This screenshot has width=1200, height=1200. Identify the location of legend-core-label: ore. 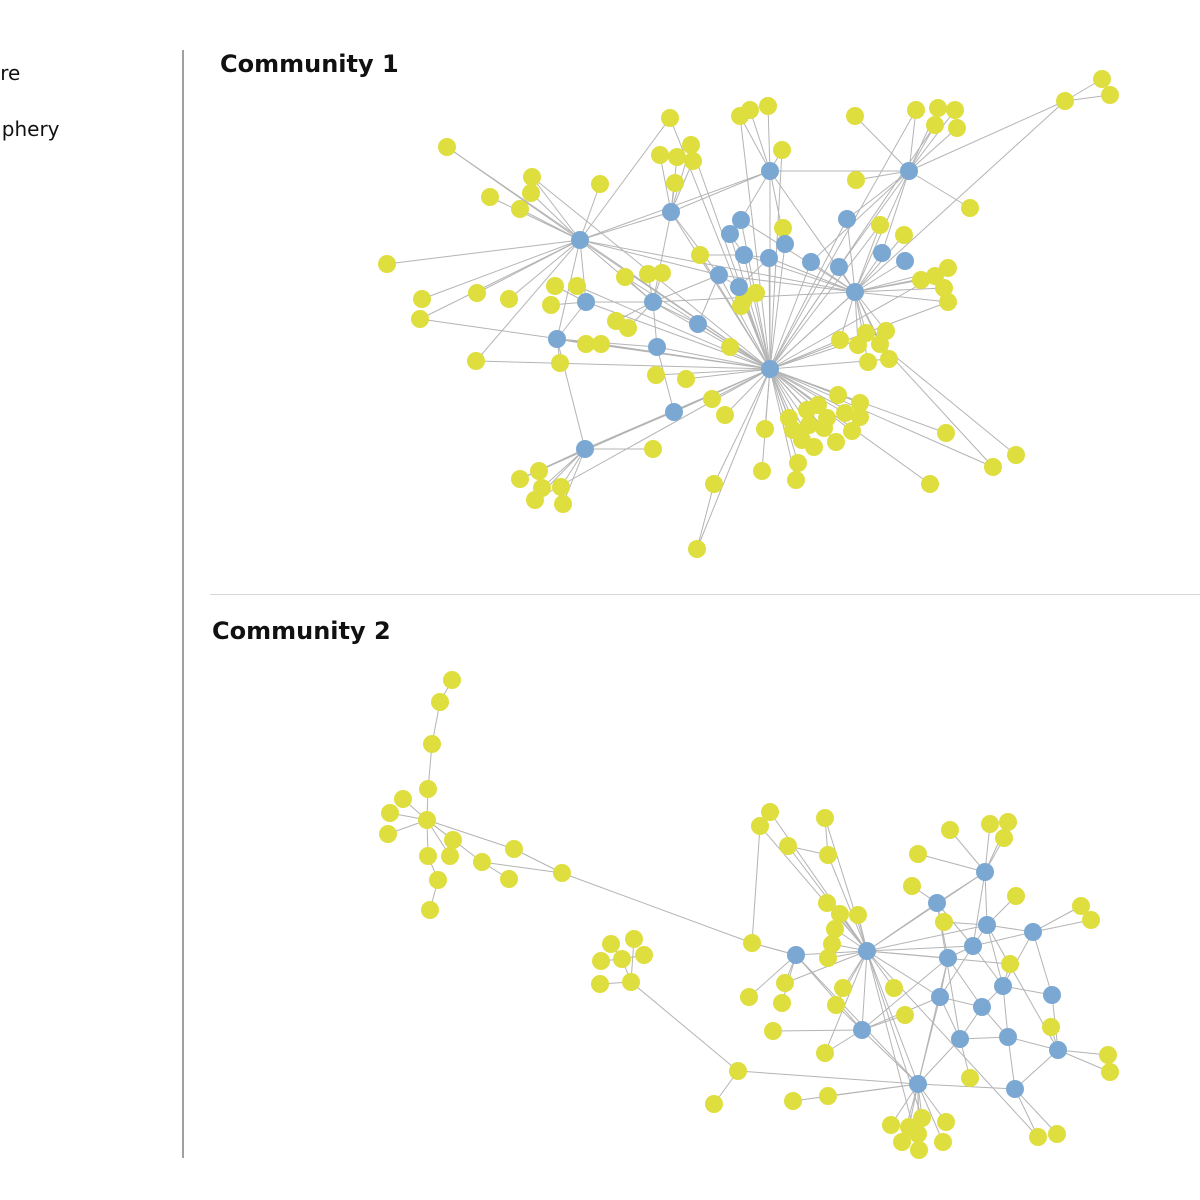
(10, 73).